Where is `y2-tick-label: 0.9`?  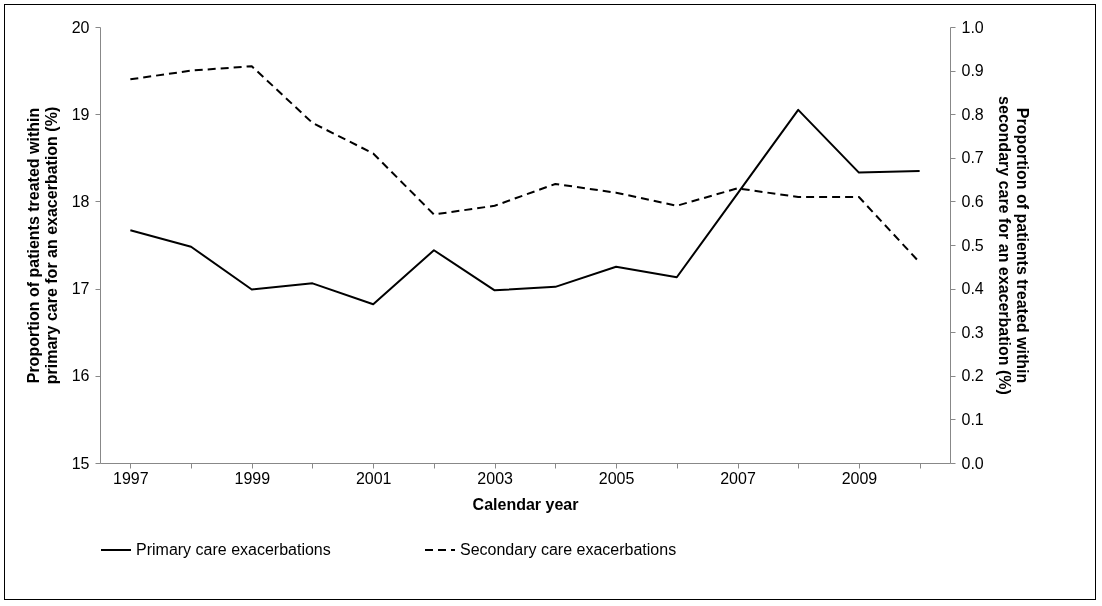
y2-tick-label: 0.9 is located at coordinates (972, 71).